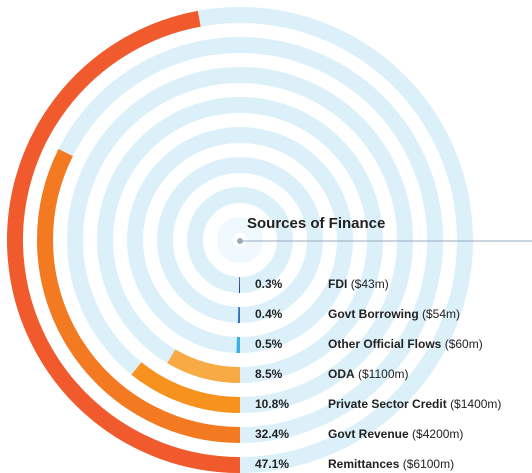 Image resolution: width=532 pixels, height=473 pixels. What do you see at coordinates (240, 240) in the screenshot?
I see `ring` at bounding box center [240, 240].